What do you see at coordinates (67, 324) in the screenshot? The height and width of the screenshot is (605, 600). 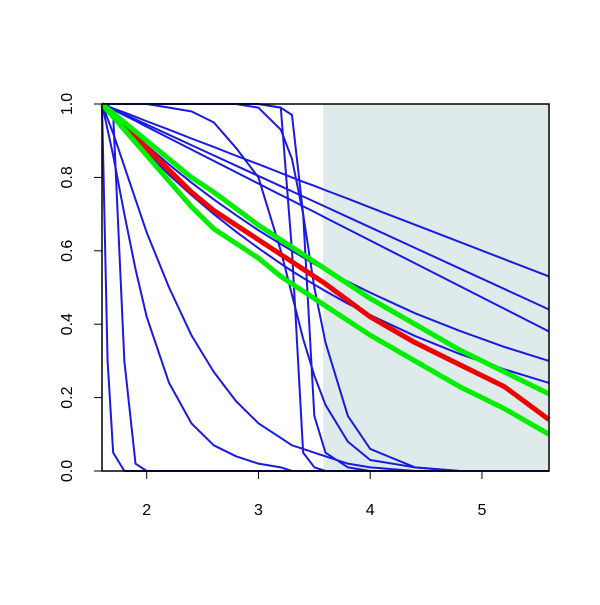 I see `y-tick-label: 0.4` at bounding box center [67, 324].